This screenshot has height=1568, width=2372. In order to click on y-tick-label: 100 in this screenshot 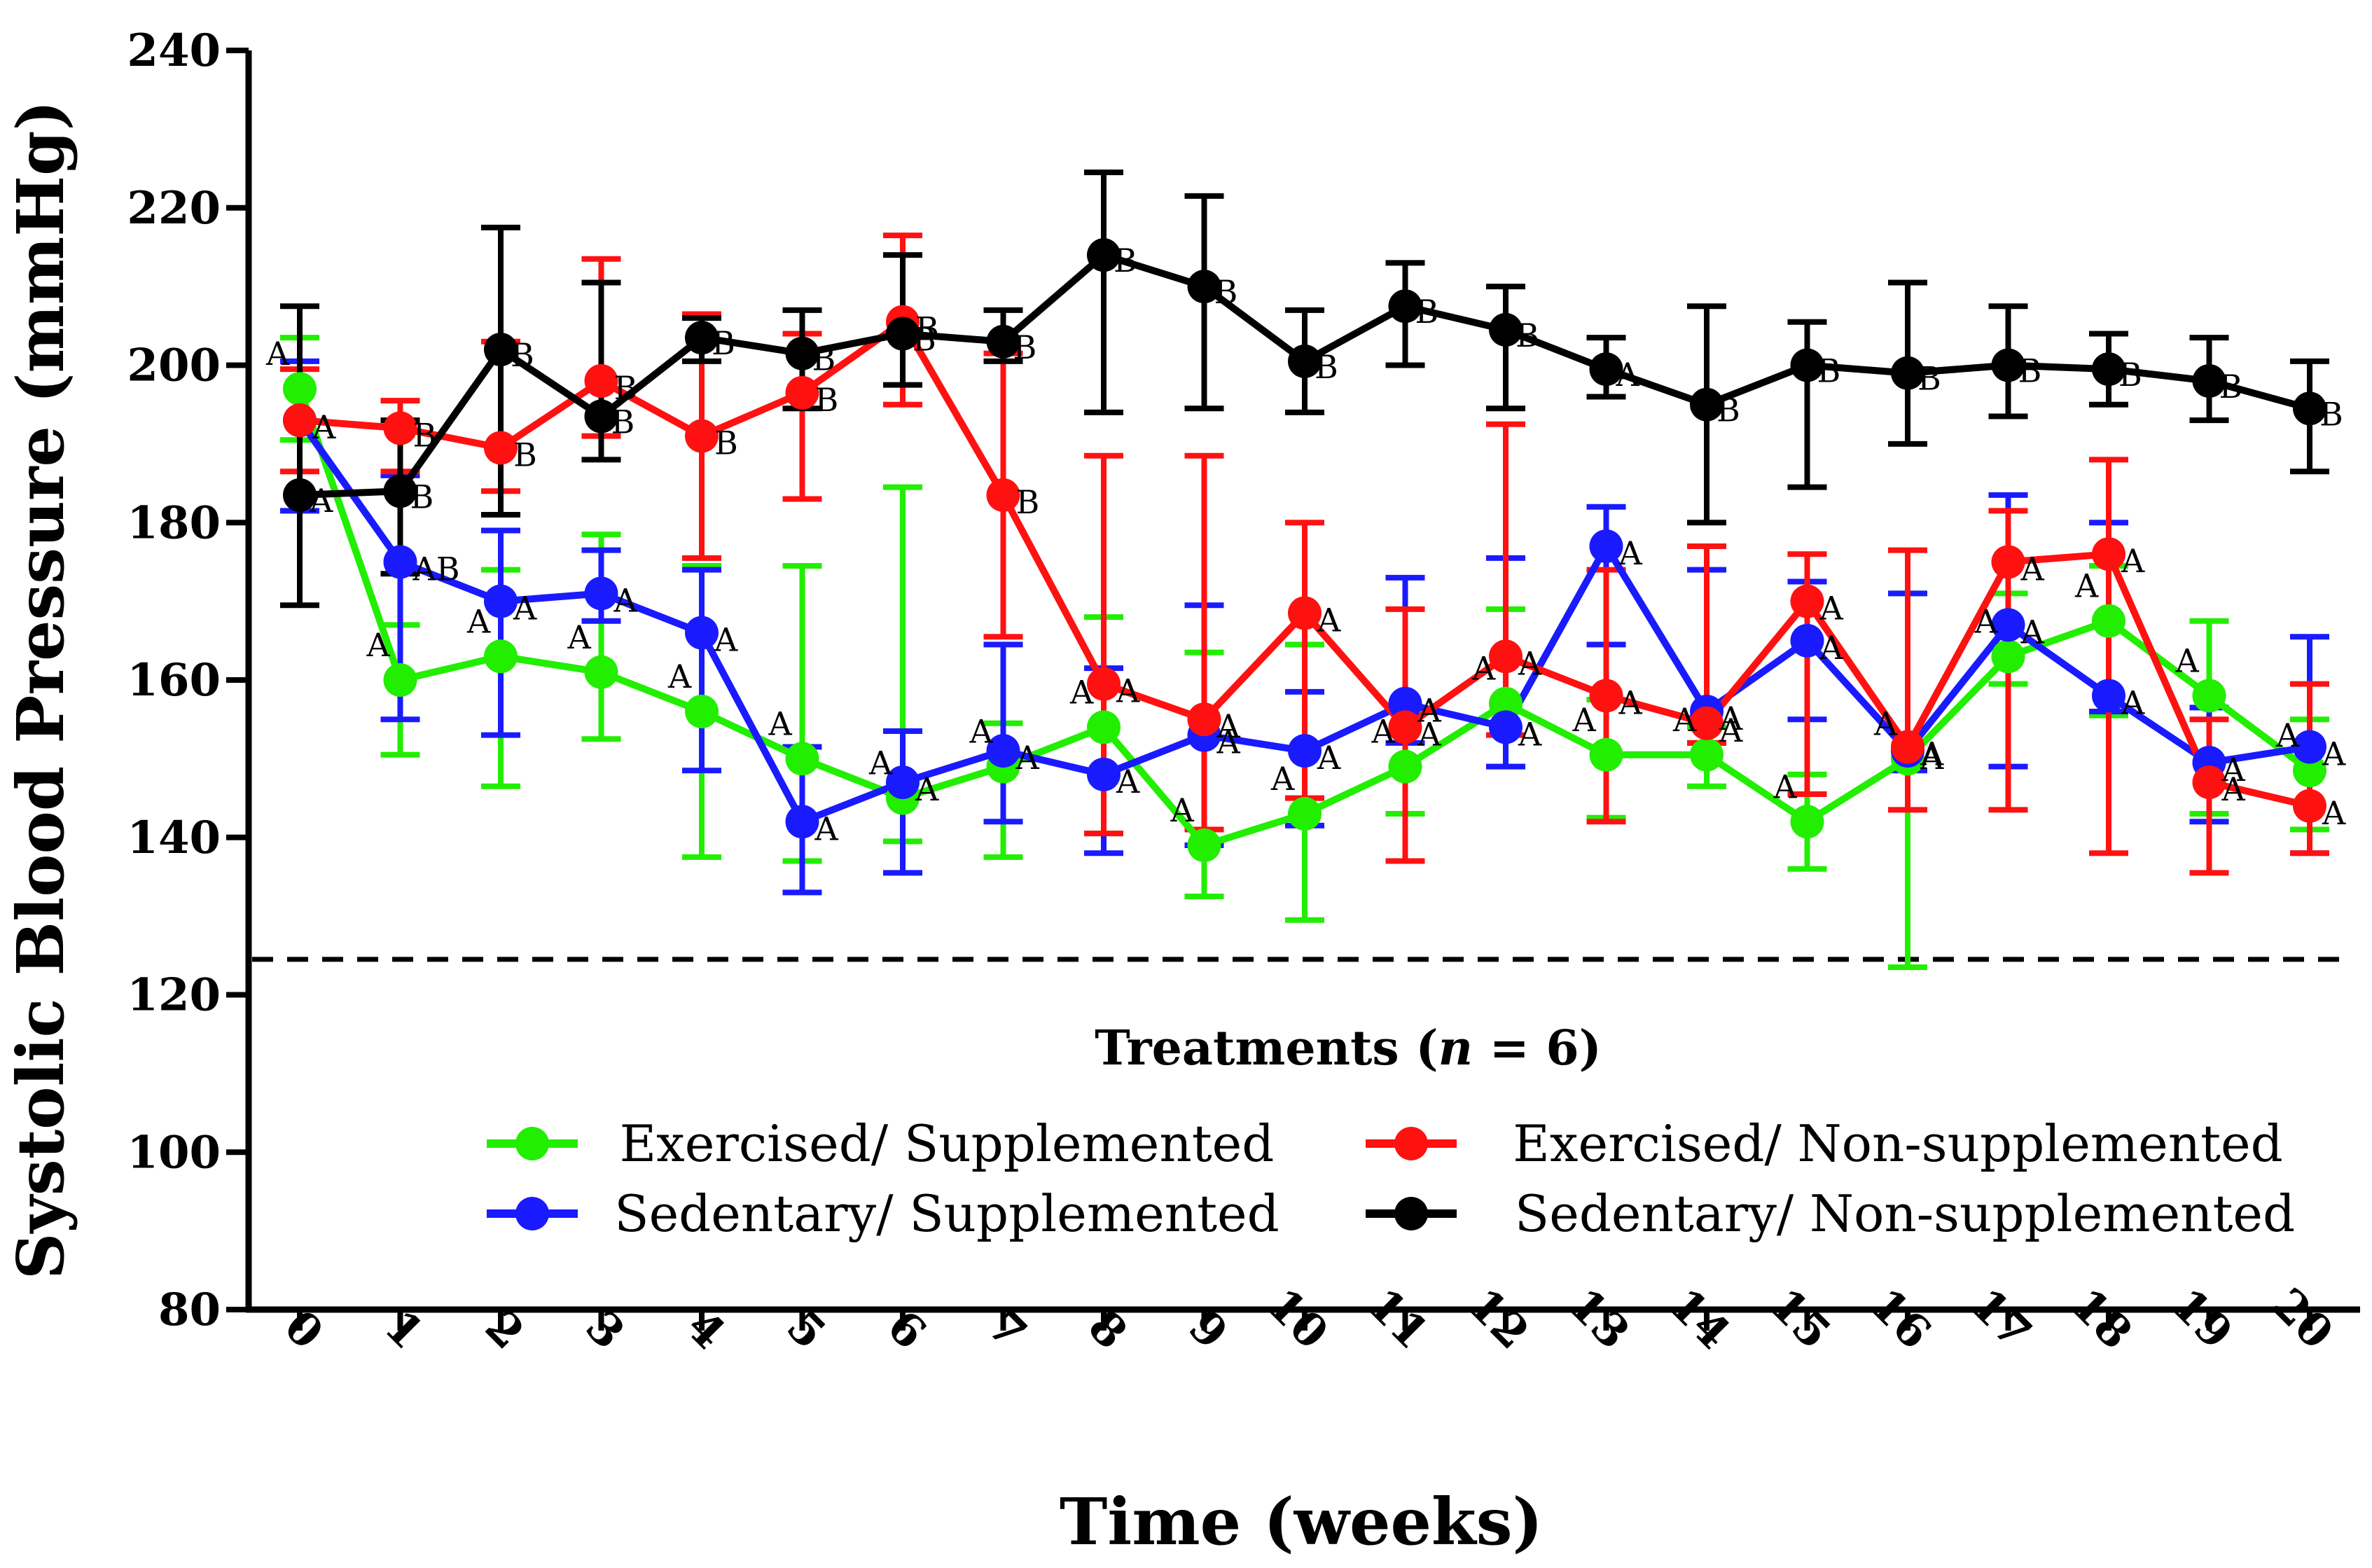, I will do `click(174, 1152)`.